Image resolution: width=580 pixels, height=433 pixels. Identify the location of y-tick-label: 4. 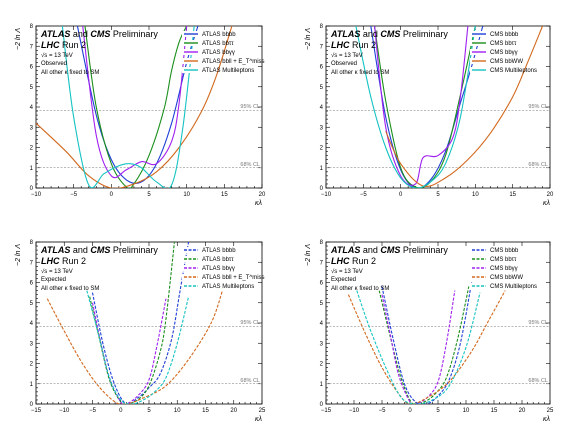
(322, 108).